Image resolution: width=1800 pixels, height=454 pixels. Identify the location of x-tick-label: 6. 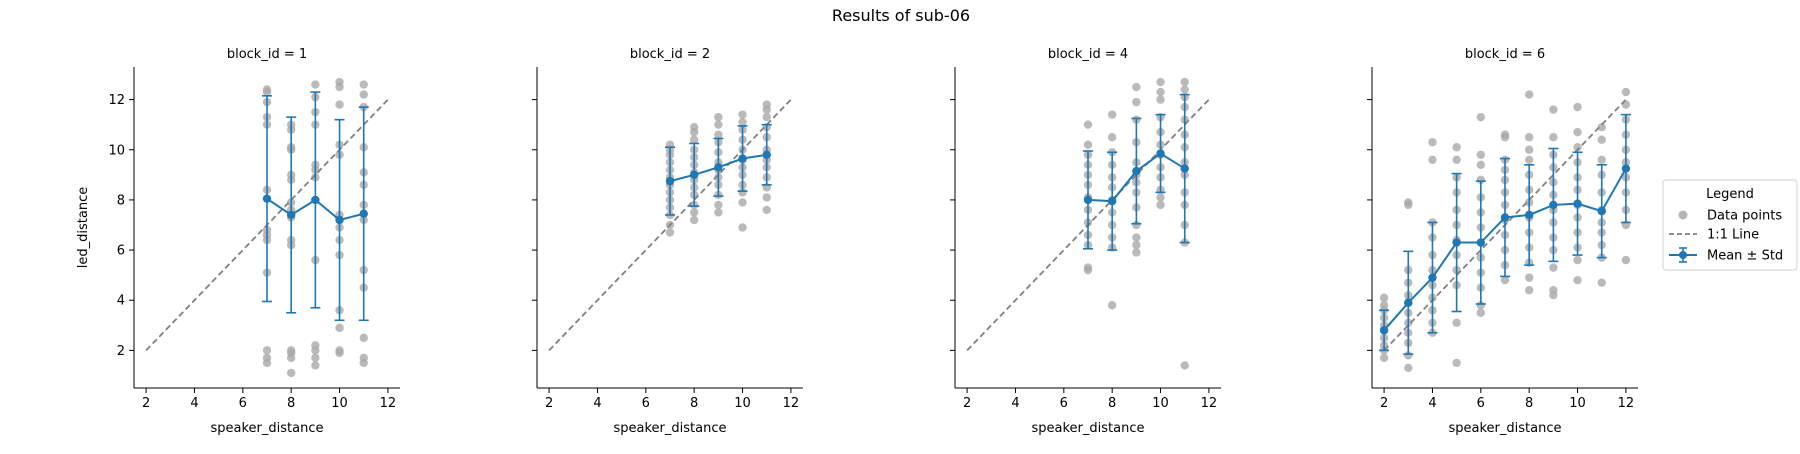
(1481, 403).